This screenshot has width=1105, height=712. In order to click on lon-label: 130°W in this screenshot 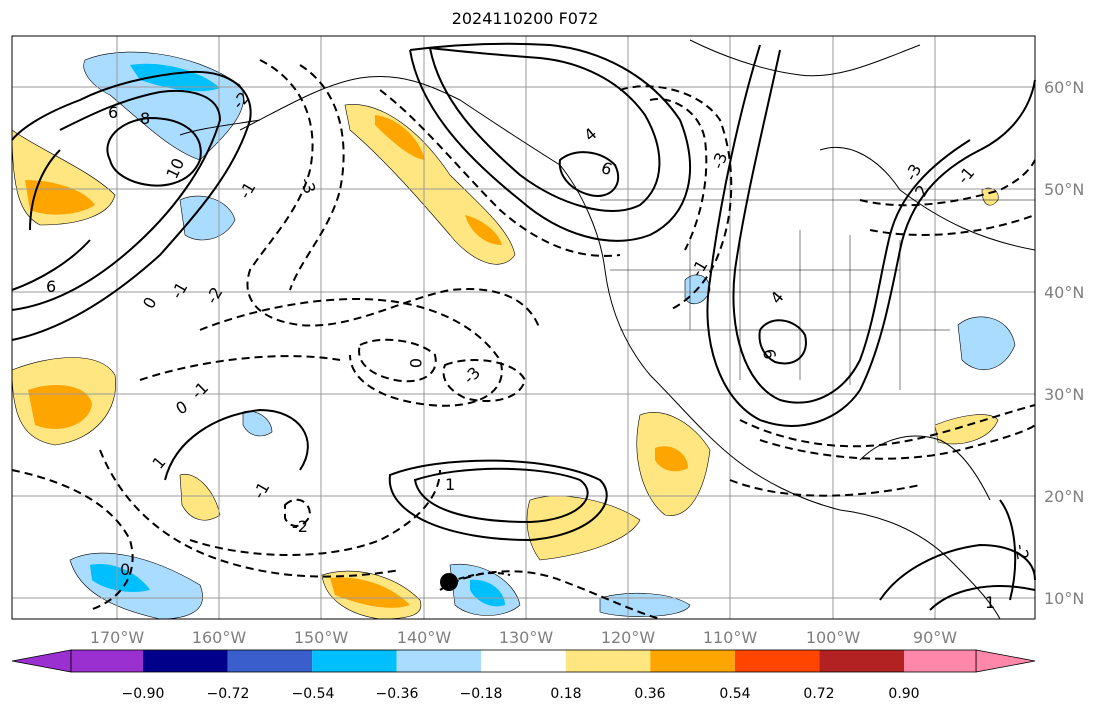, I will do `click(526, 637)`.